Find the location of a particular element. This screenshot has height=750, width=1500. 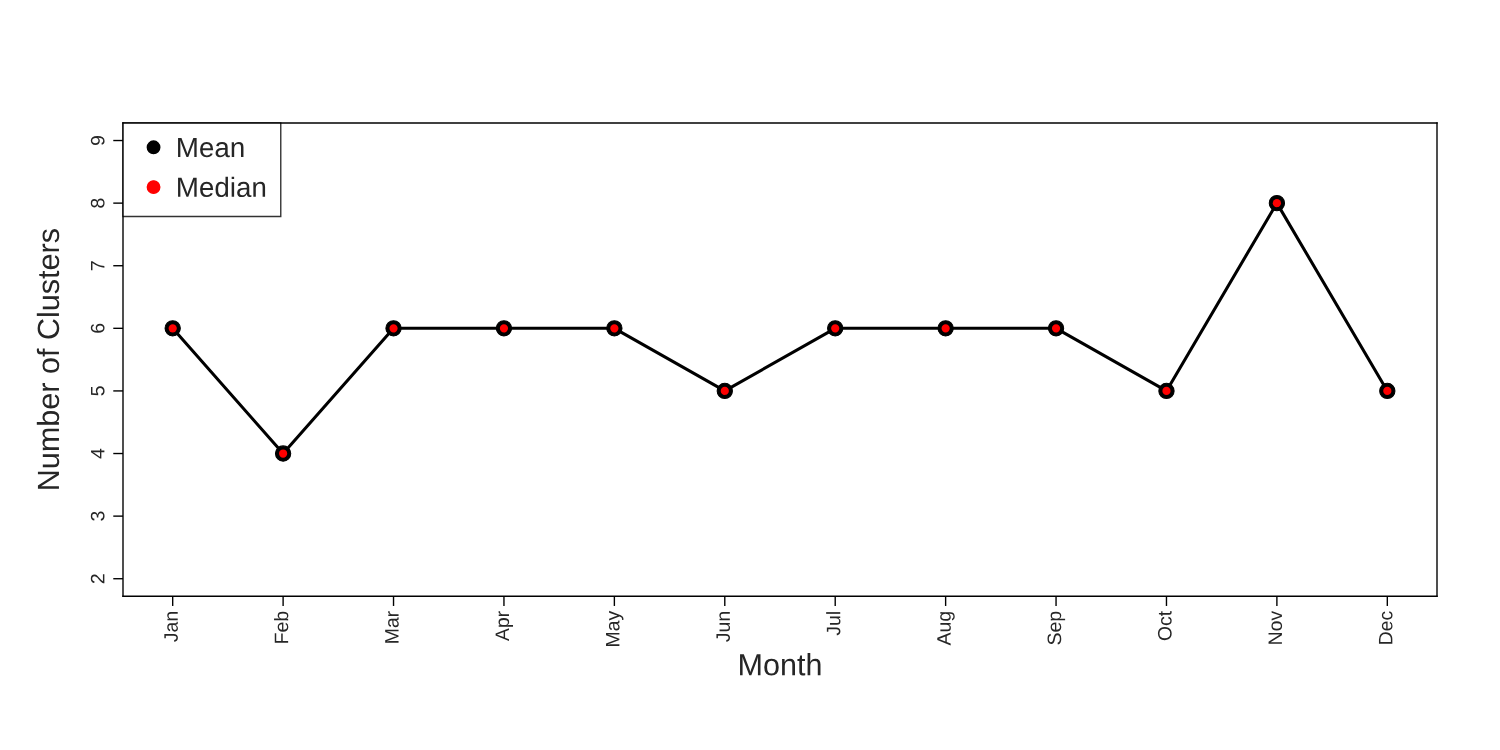

y-axis-title: Number of Clusters is located at coordinates (48, 359).